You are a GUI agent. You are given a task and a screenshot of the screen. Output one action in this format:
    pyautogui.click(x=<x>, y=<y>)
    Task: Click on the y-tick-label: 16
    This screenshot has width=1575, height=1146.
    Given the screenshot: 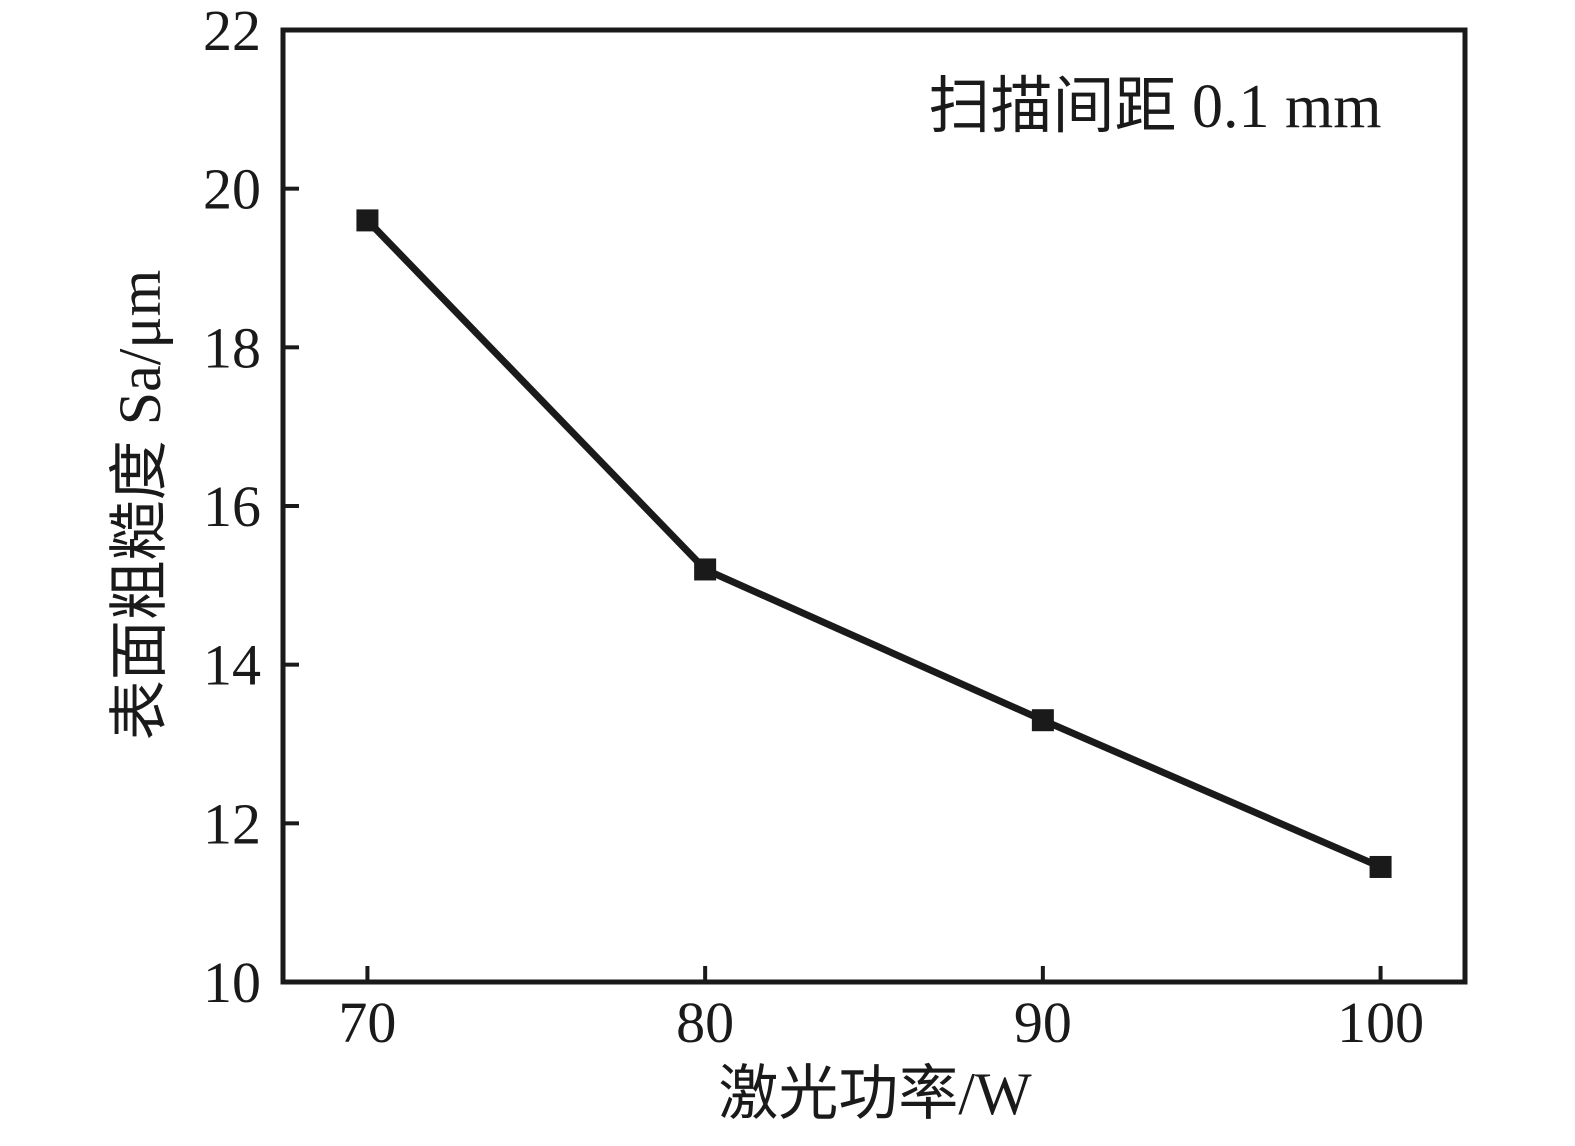 What is the action you would take?
    pyautogui.click(x=232, y=506)
    